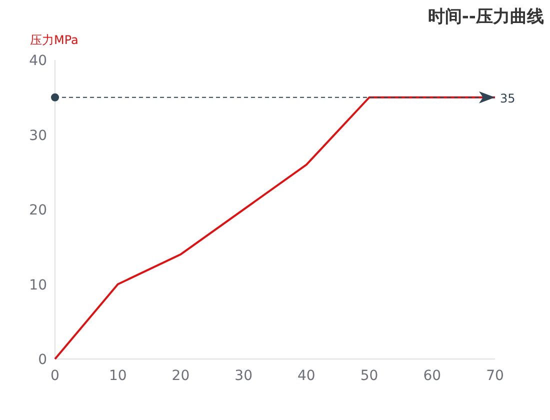  Describe the element at coordinates (55, 376) in the screenshot. I see `x-tick-label: 0` at that location.